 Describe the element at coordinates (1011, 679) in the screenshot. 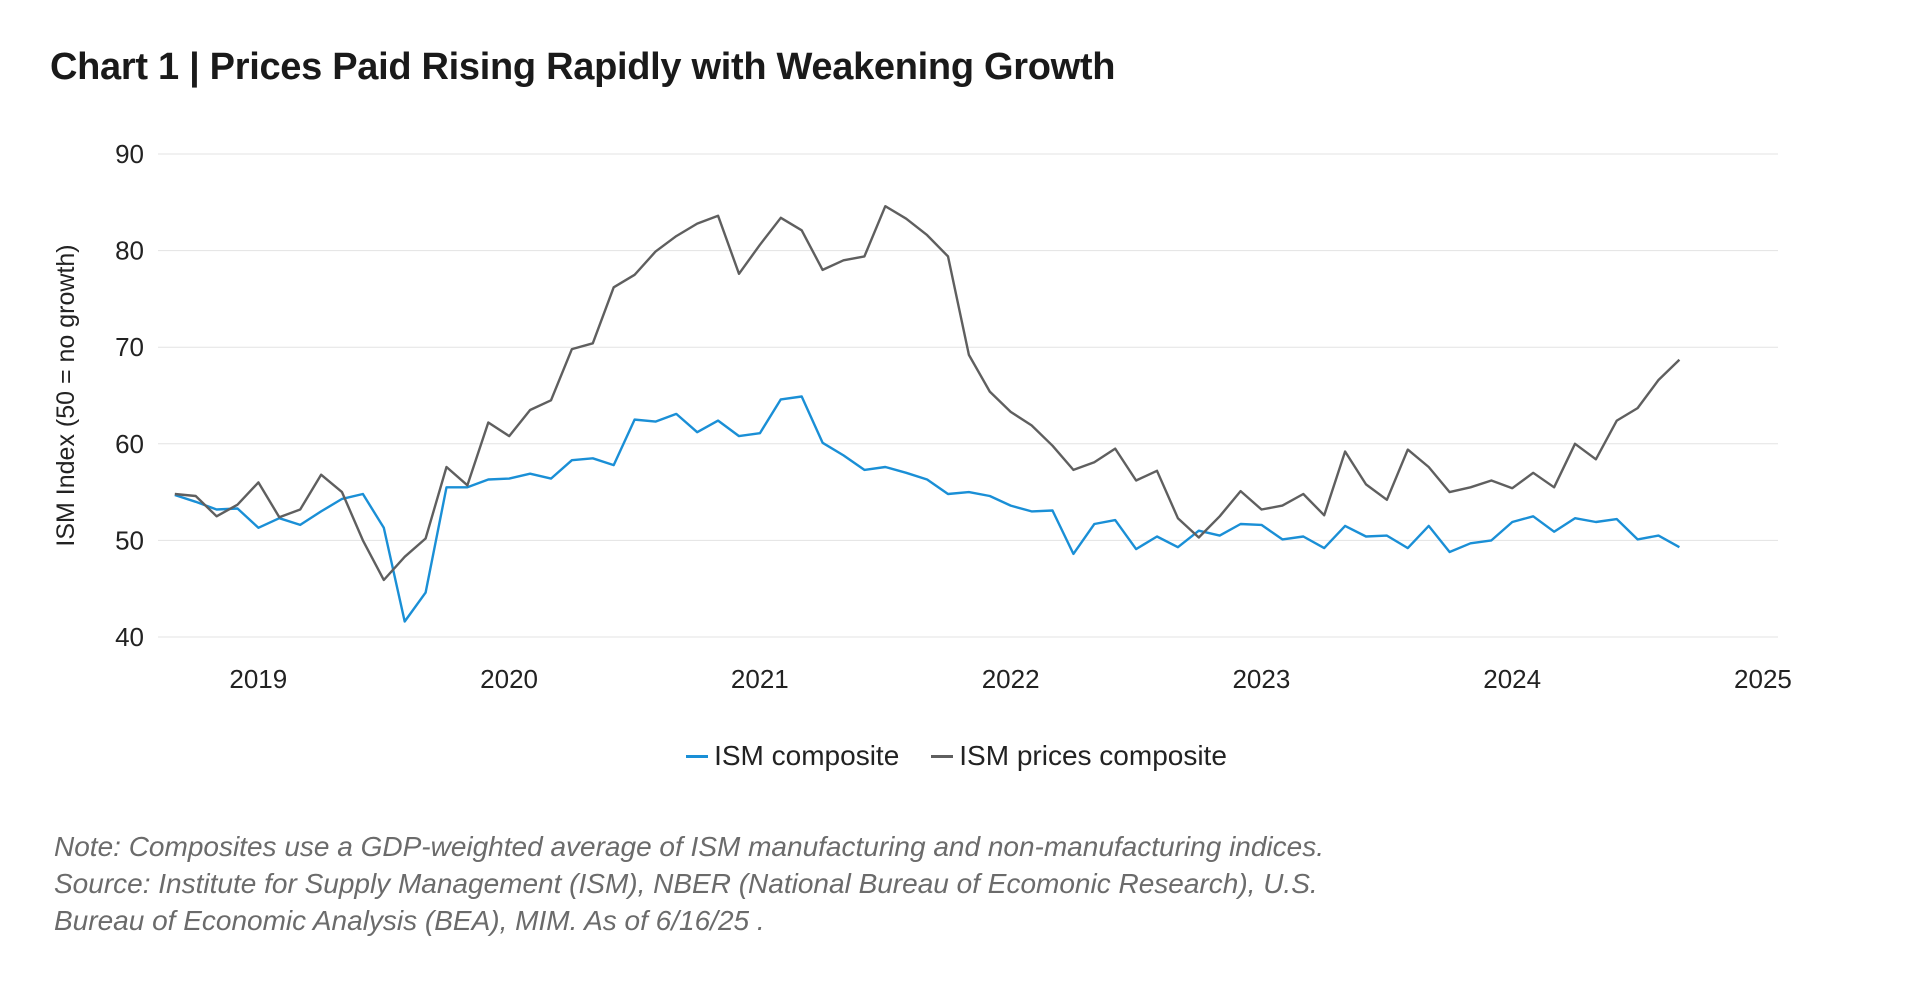

I see `x-tick-label-2022: 2022` at that location.